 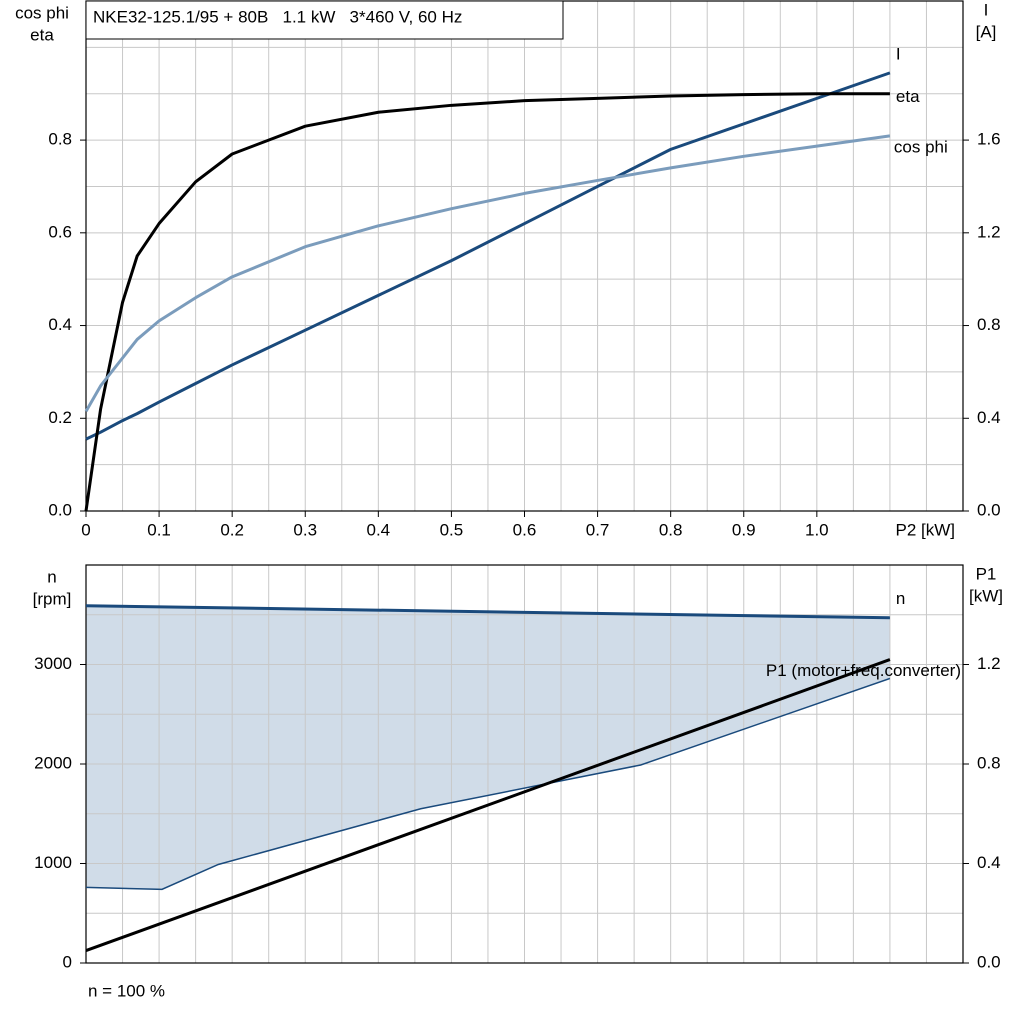 I want to click on x-tick-label: 0.4, so click(x=379, y=529).